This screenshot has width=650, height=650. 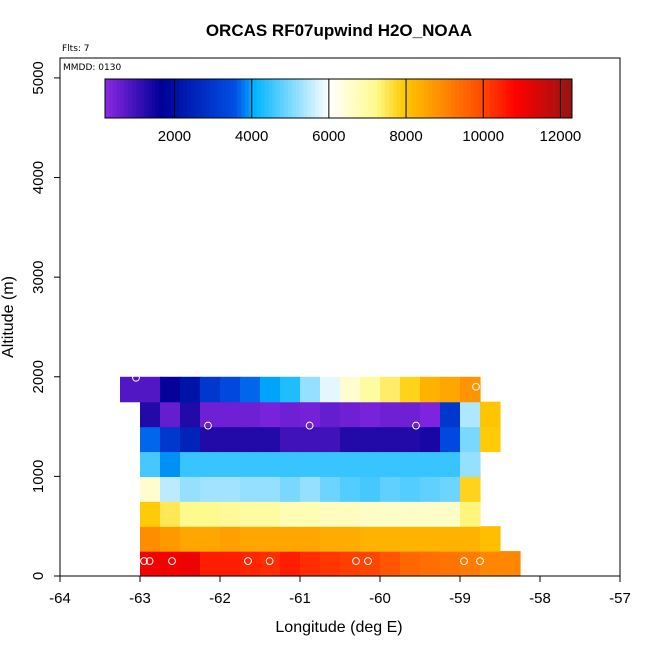 What do you see at coordinates (380, 598) in the screenshot?
I see `x-tick-label: -60` at bounding box center [380, 598].